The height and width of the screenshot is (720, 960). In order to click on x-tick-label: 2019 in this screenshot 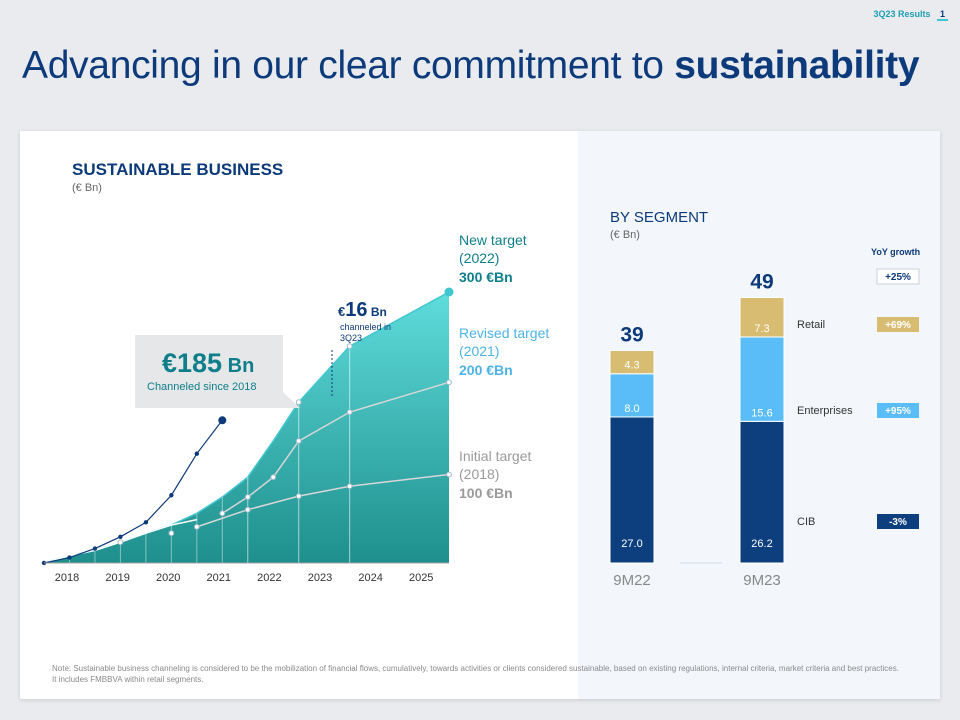, I will do `click(117, 578)`.